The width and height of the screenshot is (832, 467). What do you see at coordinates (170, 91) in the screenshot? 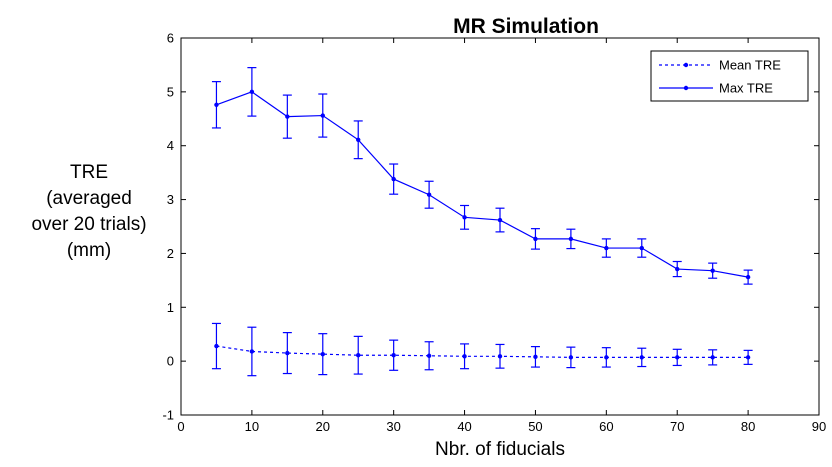
I see `y-tick-label: 5` at bounding box center [170, 91].